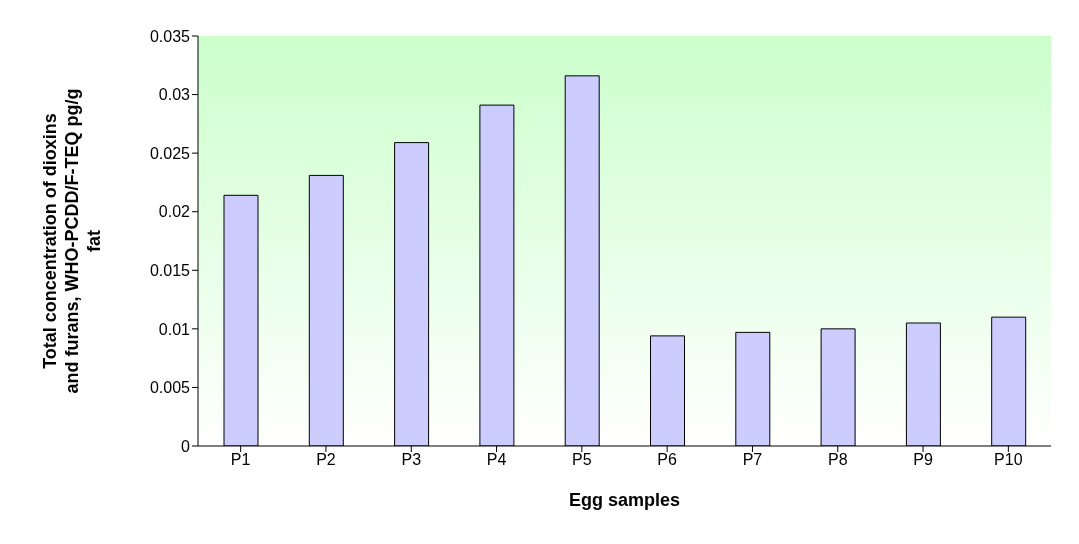 The height and width of the screenshot is (544, 1079). Describe the element at coordinates (582, 460) in the screenshot. I see `x-tick-label: P5` at that location.